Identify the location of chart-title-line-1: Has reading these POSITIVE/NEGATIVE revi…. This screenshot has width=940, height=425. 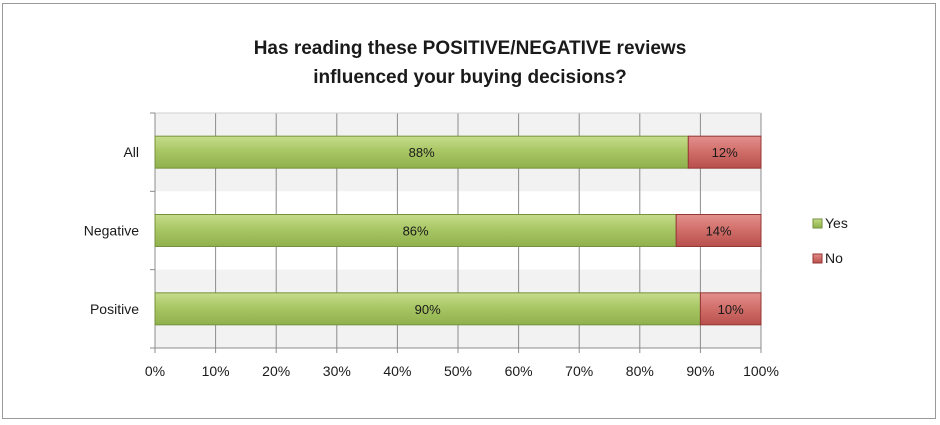
(470, 48).